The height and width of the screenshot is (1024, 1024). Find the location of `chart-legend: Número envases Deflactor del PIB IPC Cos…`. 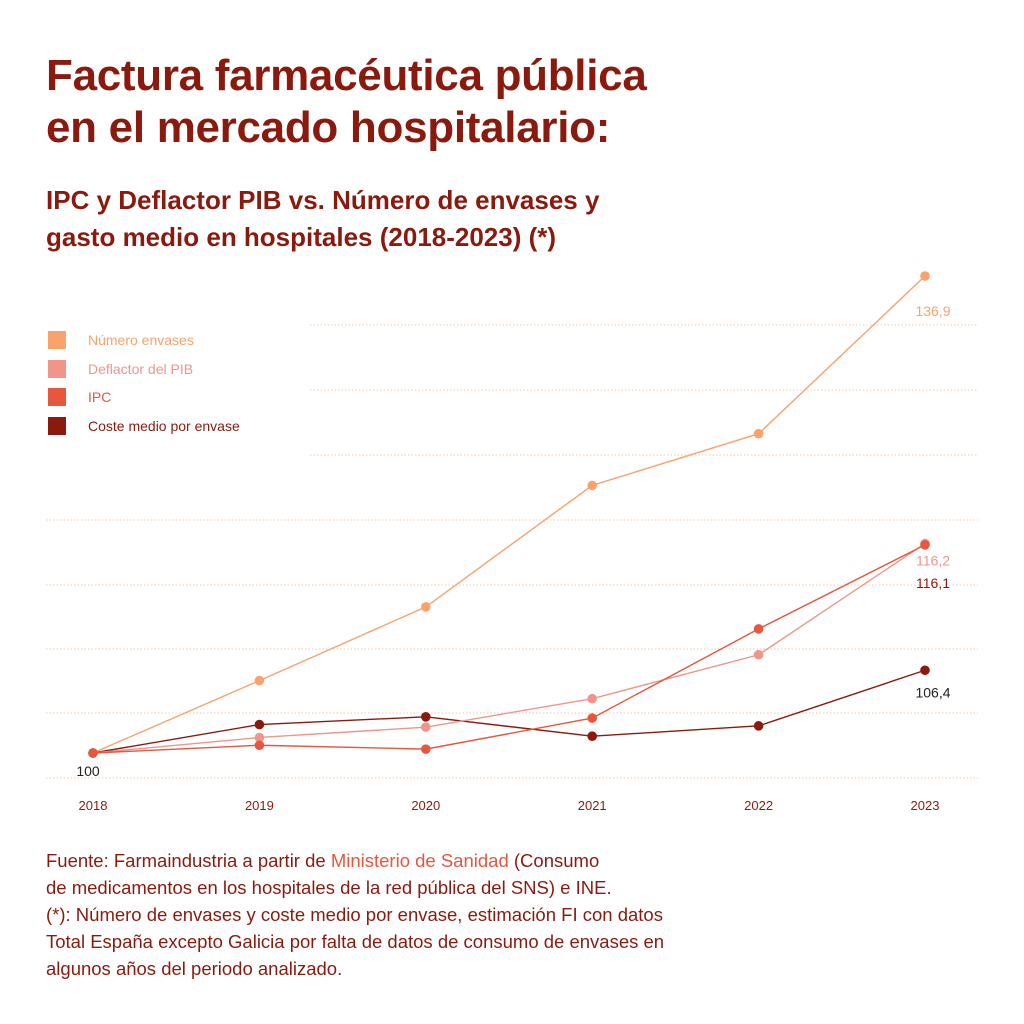

chart-legend: Número envases Deflactor del PIB IPC Cos… is located at coordinates (144, 383).